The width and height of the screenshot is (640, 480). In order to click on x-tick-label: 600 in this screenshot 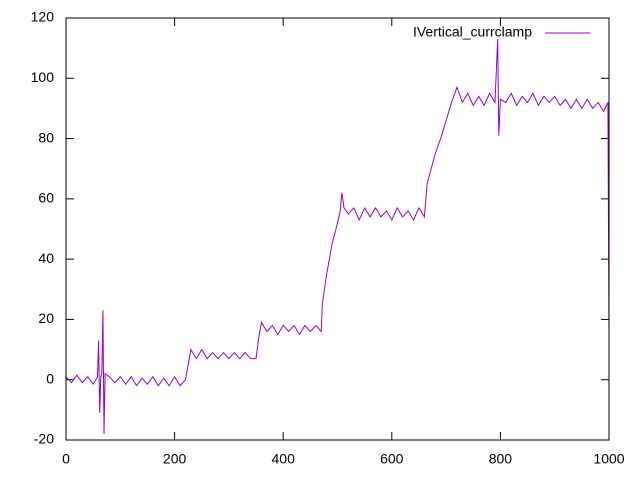, I will do `click(392, 459)`.